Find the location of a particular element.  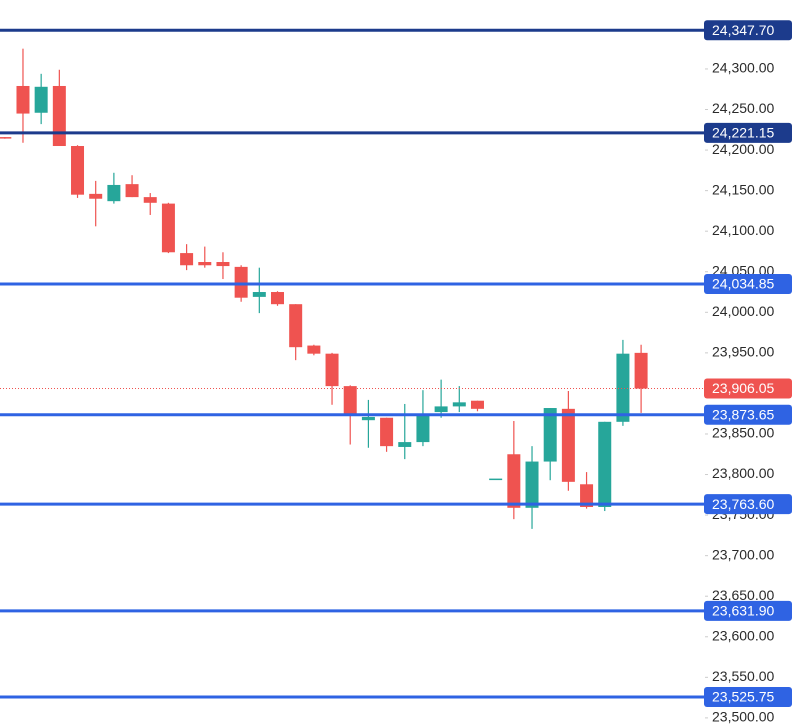

last-price-box is located at coordinates (748, 388).